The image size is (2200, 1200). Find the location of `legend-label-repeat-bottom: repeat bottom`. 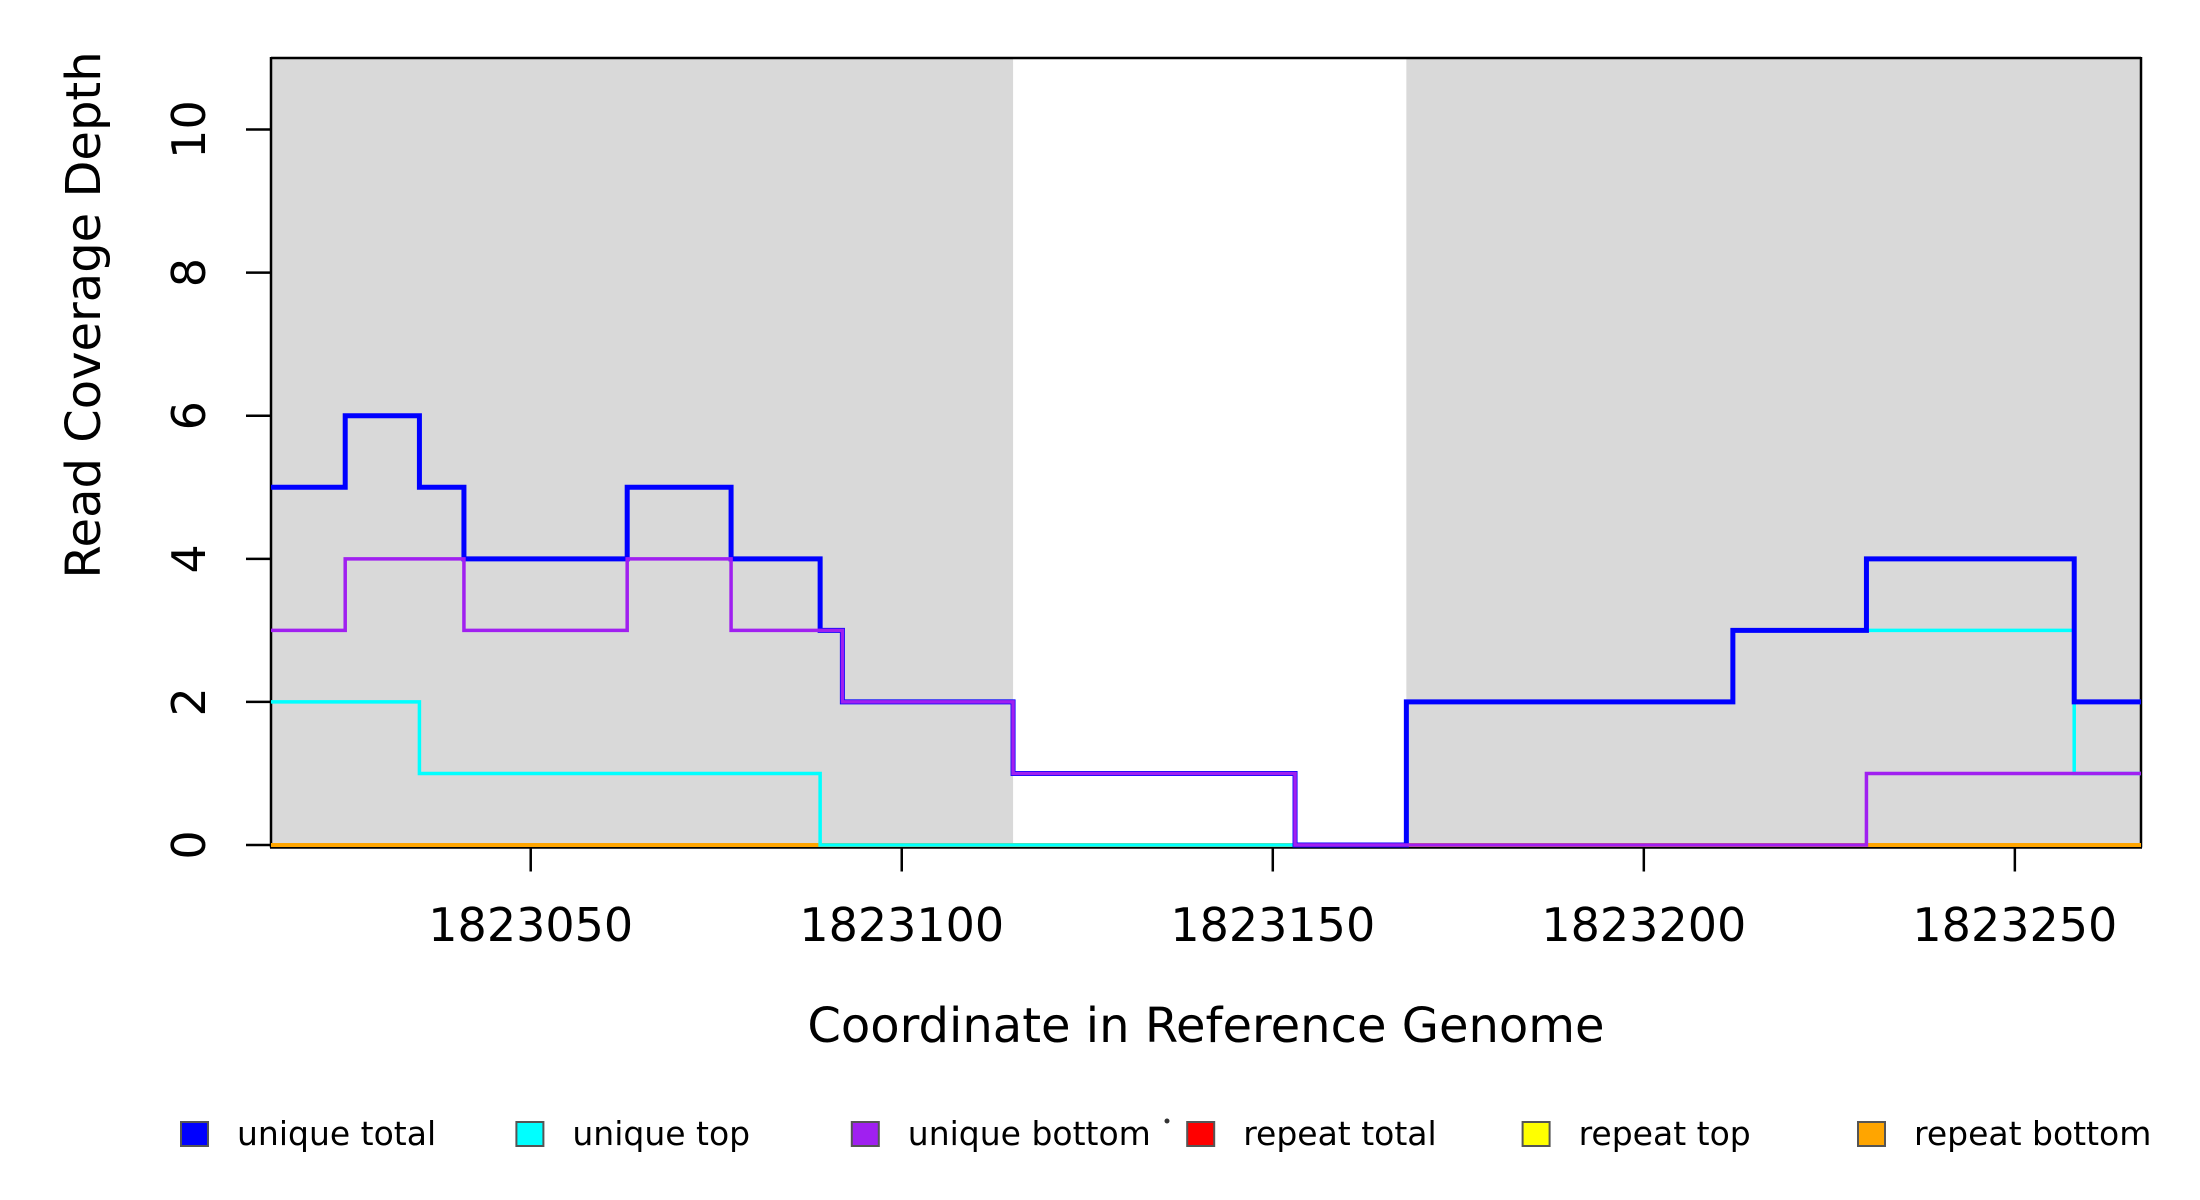

legend-label-repeat-bottom: repeat bottom is located at coordinates (2032, 1133).